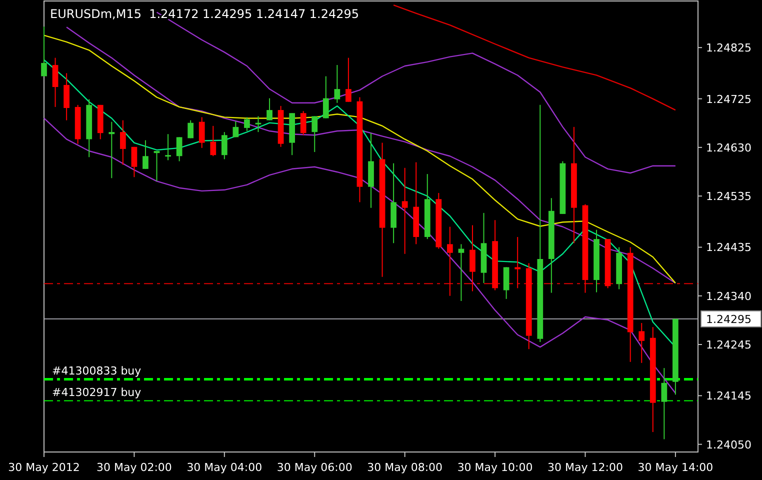 The width and height of the screenshot is (762, 480). What do you see at coordinates (729, 345) in the screenshot?
I see `y-tick-label: 1.24245` at bounding box center [729, 345].